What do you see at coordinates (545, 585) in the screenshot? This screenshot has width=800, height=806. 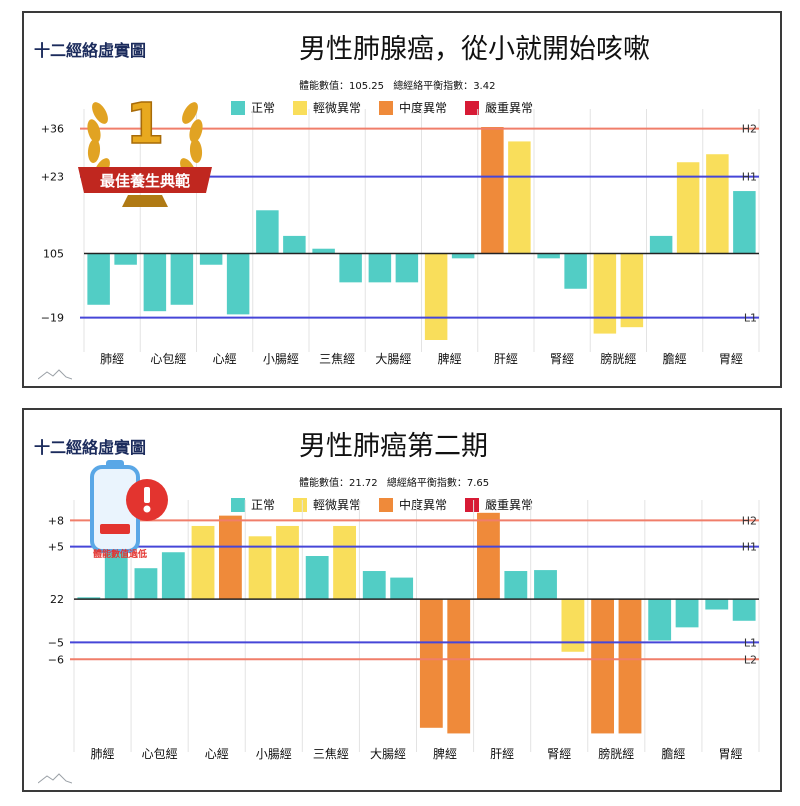 I see `bar-腎經-1` at bounding box center [545, 585].